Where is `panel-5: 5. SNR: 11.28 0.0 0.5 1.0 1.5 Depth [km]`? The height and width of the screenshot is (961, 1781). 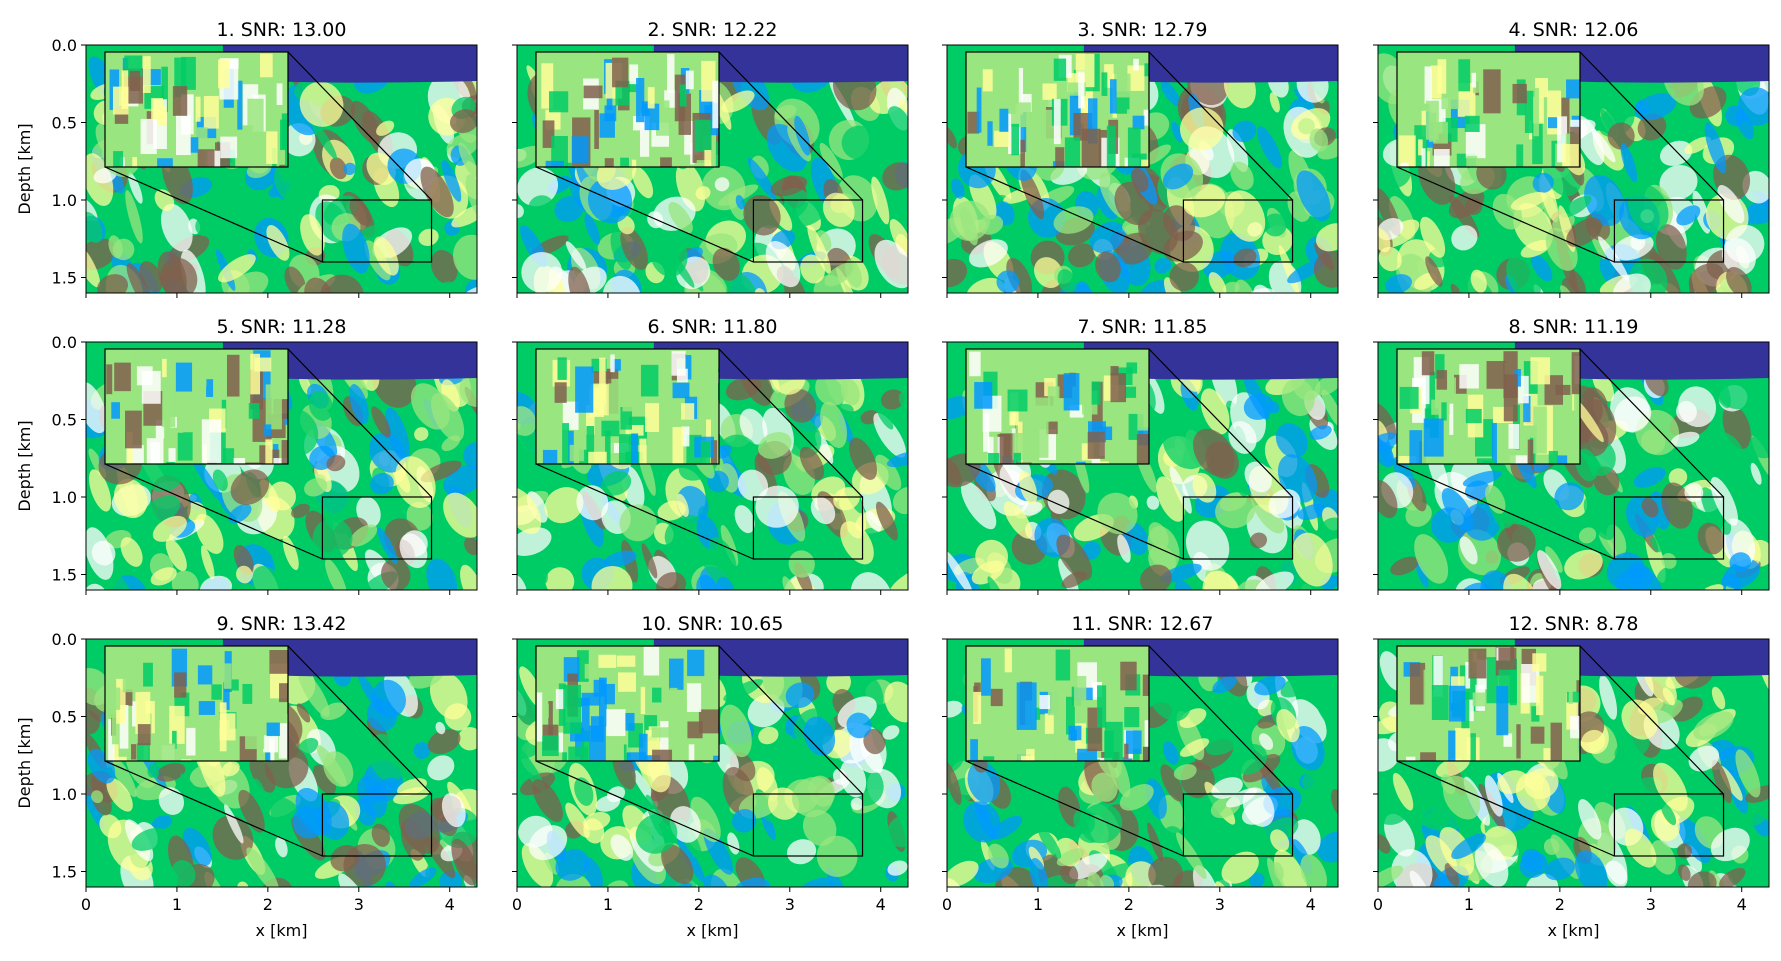 panel-5: 5. SNR: 11.28 0.0 0.5 1.0 1.5 Depth [km] is located at coordinates (246, 455).